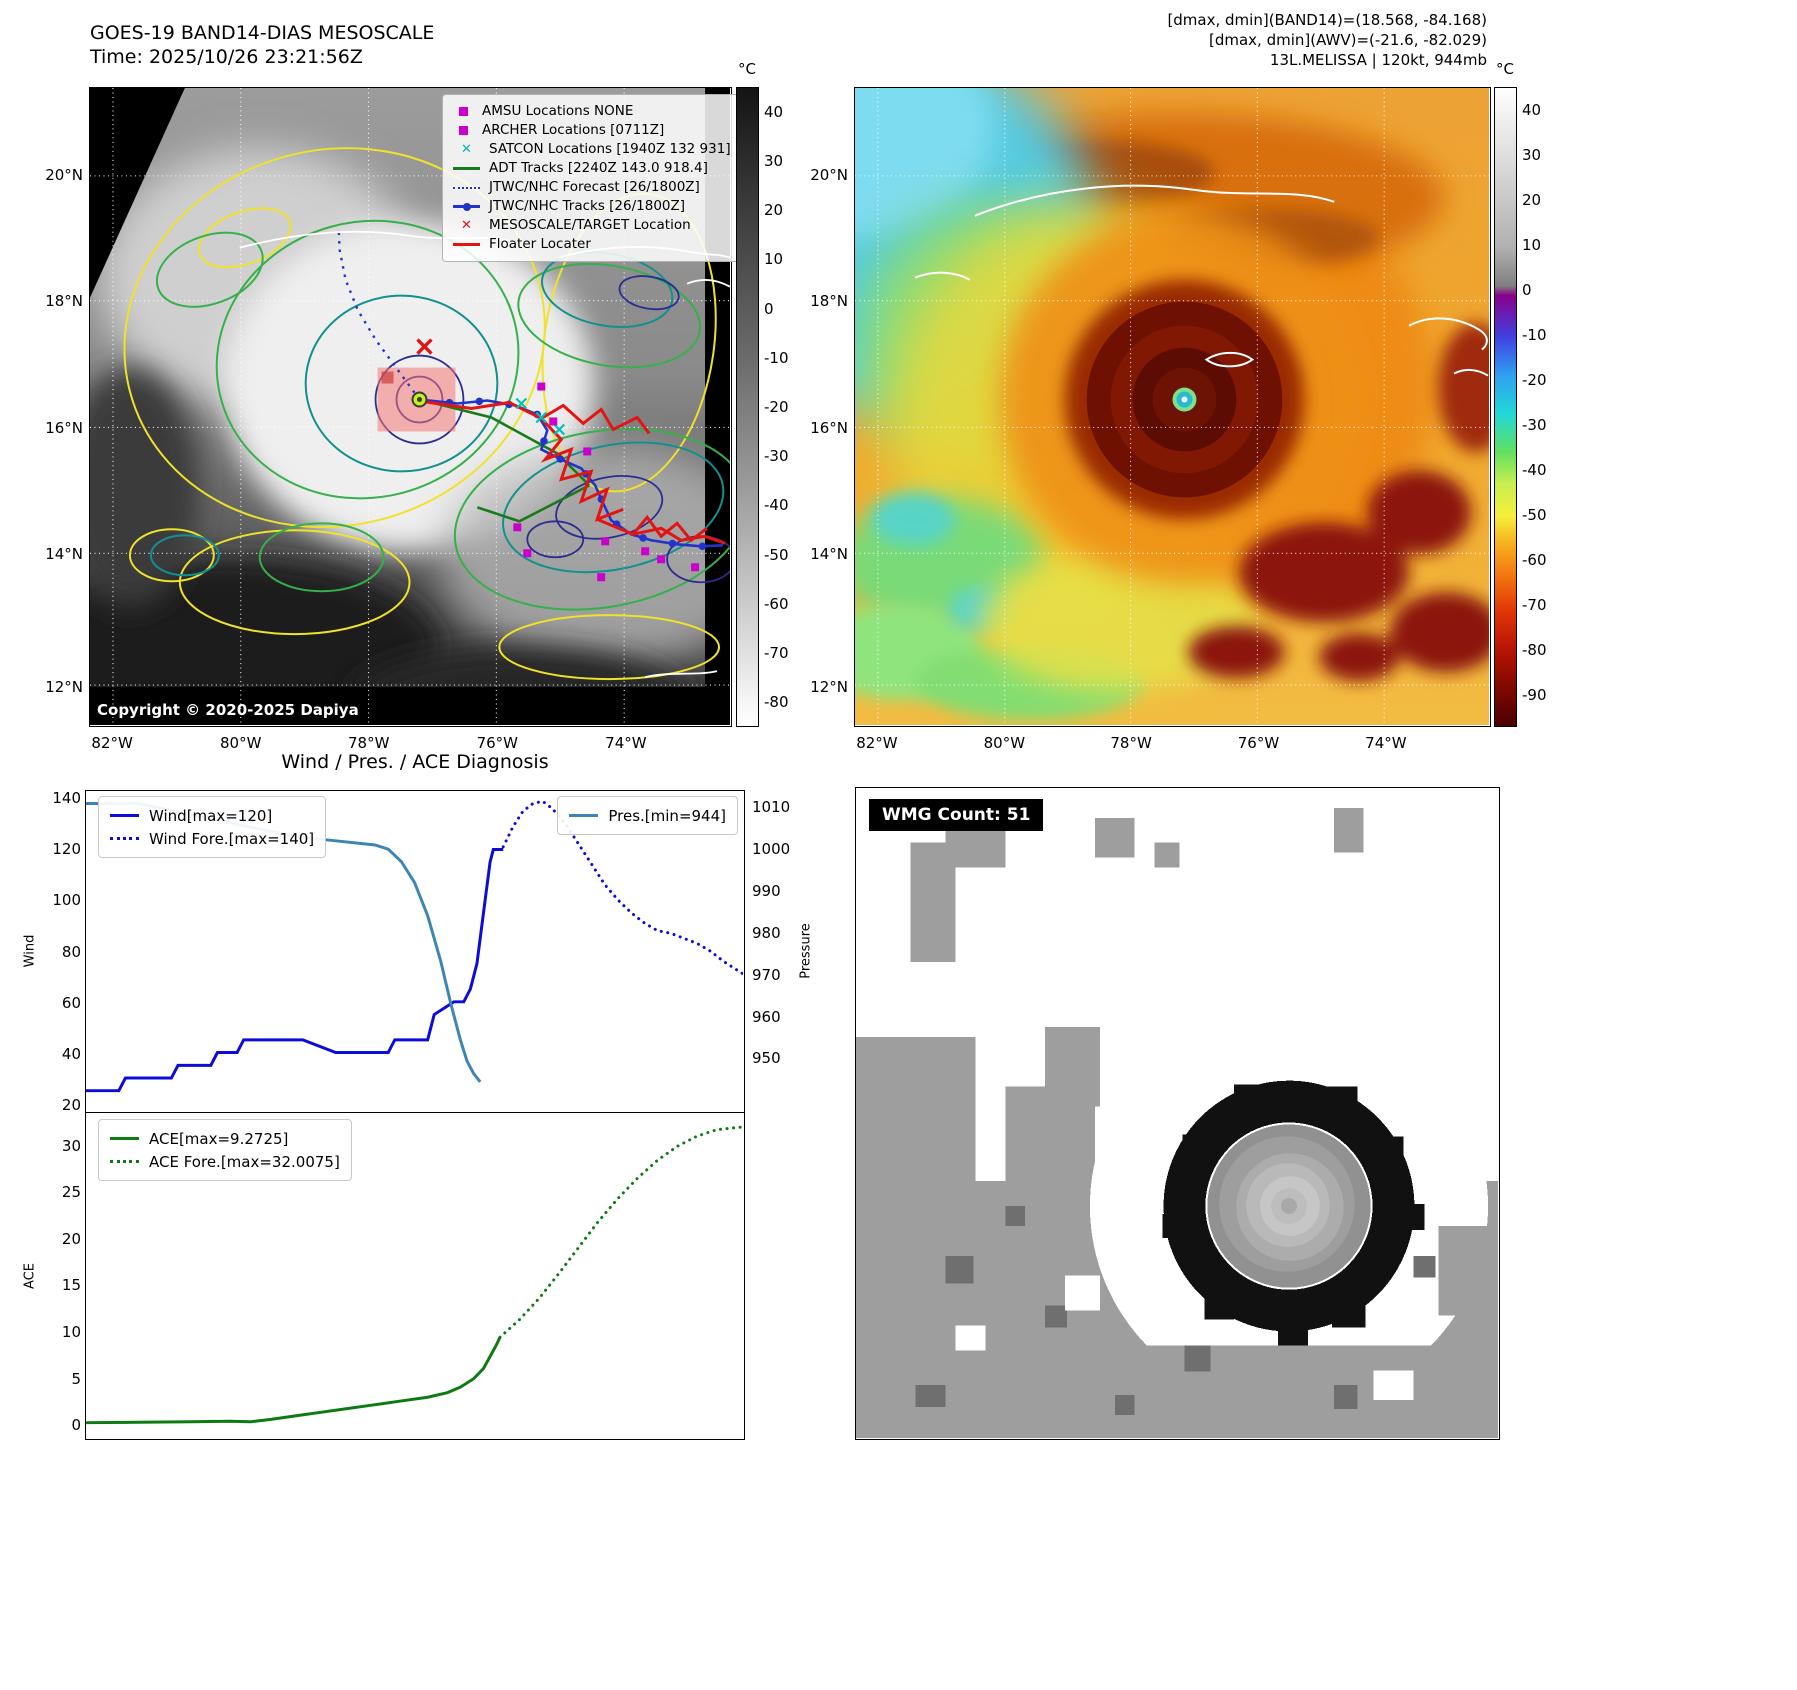 The height and width of the screenshot is (1690, 1797). What do you see at coordinates (532, 389) in the screenshot?
I see `storm-tracks` at bounding box center [532, 389].